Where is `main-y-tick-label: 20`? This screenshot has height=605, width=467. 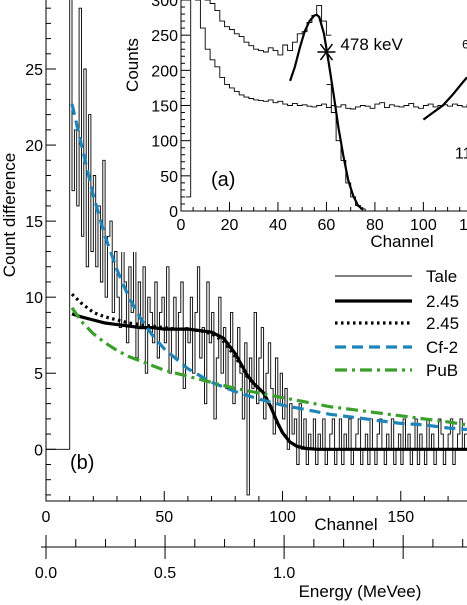 main-y-tick-label: 20 is located at coordinates (34, 146).